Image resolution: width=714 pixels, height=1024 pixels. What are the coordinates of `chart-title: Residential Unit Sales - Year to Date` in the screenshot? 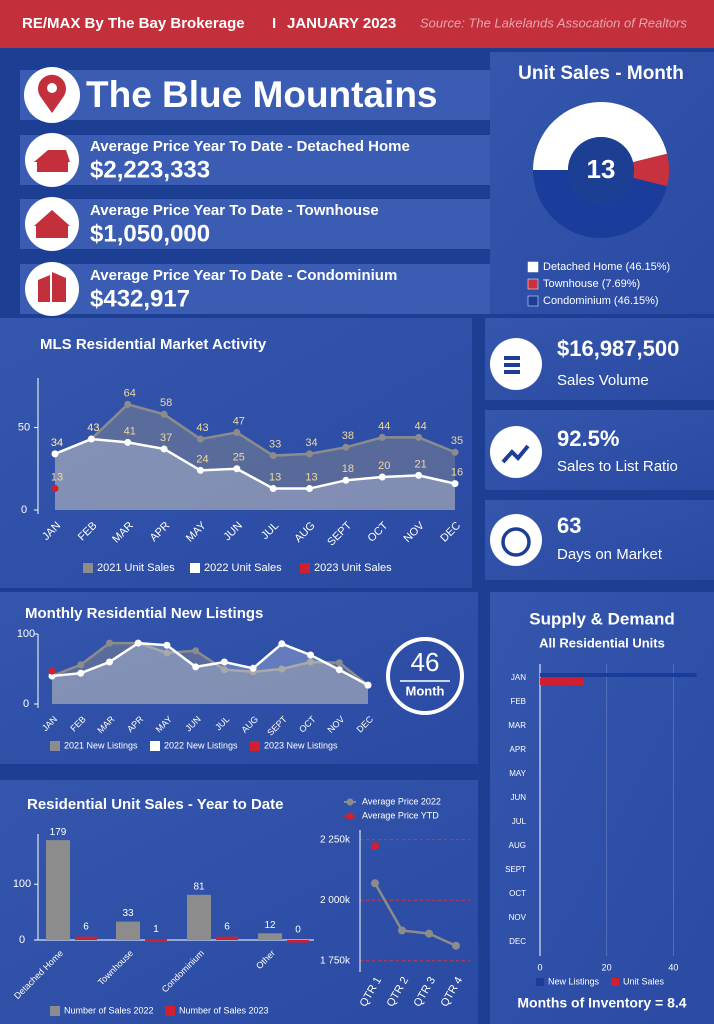 It's located at (155, 804).